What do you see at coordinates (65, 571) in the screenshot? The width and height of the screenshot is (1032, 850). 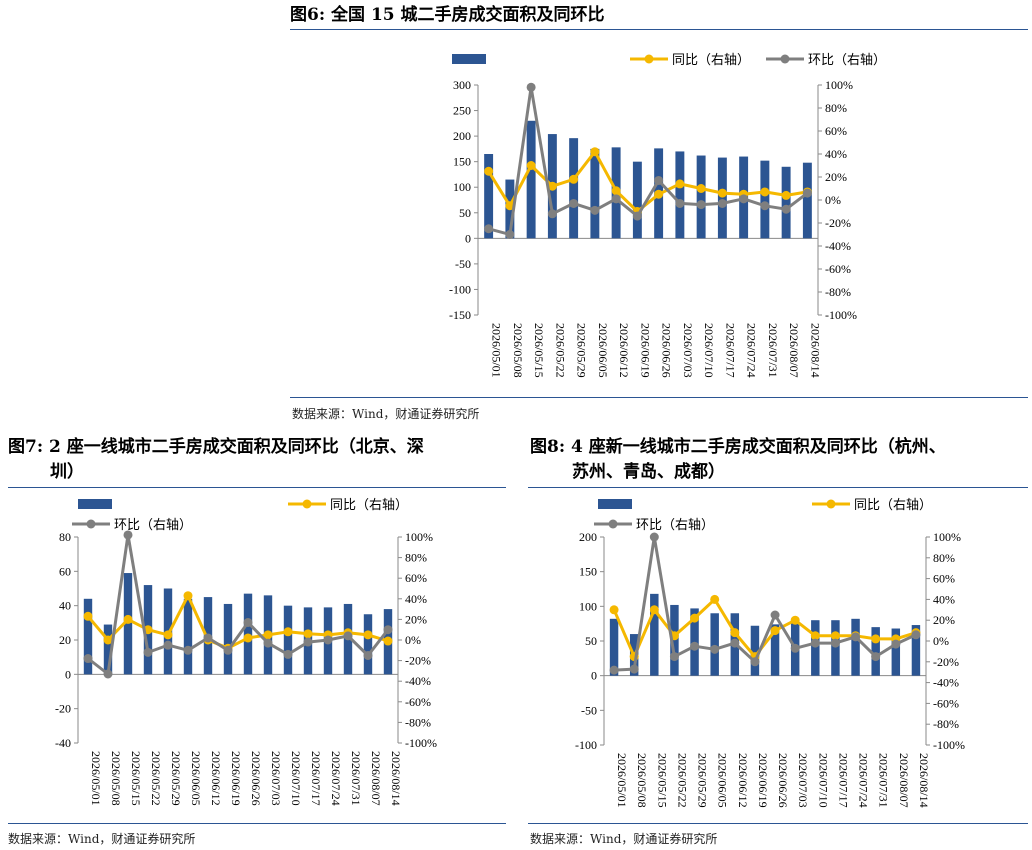 I see `fig7-y-left-tick-label: 60` at bounding box center [65, 571].